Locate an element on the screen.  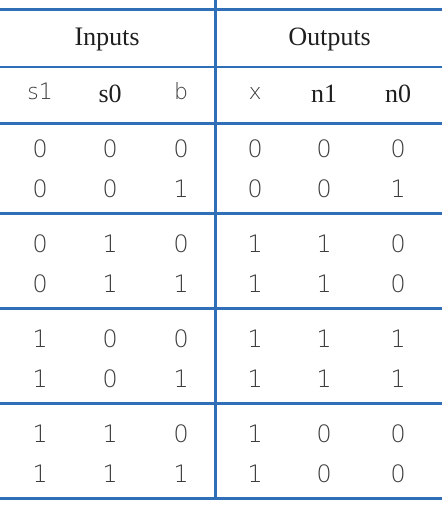
column-header-s1: s1 is located at coordinates (40, 92).